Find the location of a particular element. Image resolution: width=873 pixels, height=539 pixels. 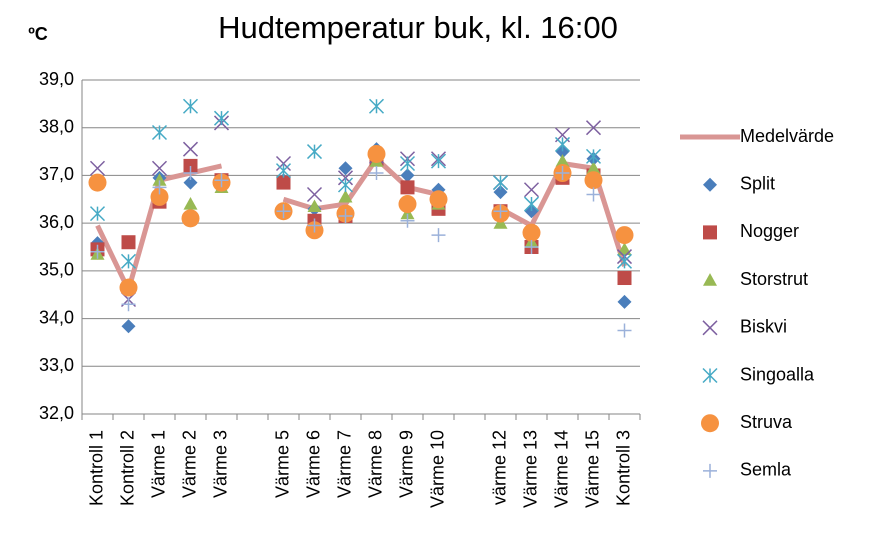

x-tick-label: Värme 2 is located at coordinates (189, 464).